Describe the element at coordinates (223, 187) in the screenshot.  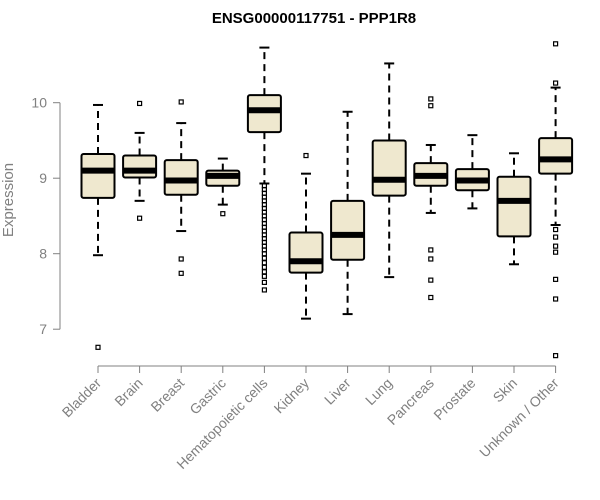
I see `box-gastric` at that location.